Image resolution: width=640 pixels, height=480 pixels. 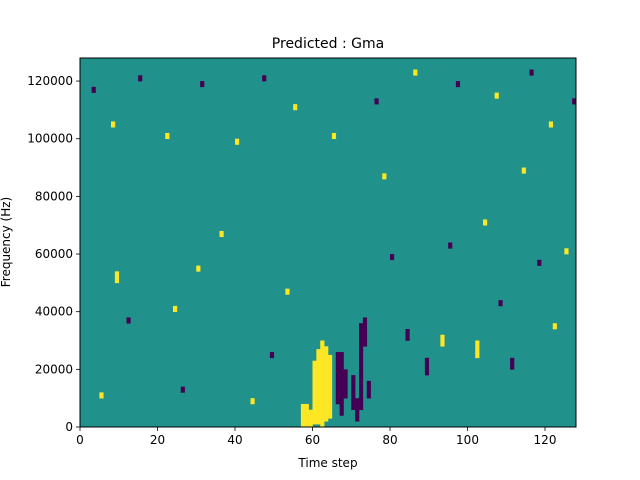 I want to click on x-axis: 0 20 40 60 80 100 120, so click(x=316, y=437).